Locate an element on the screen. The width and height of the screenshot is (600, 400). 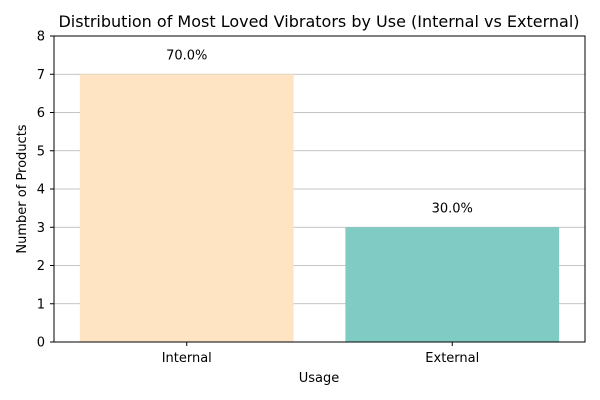
y-tick-label: 6 is located at coordinates (41, 113).